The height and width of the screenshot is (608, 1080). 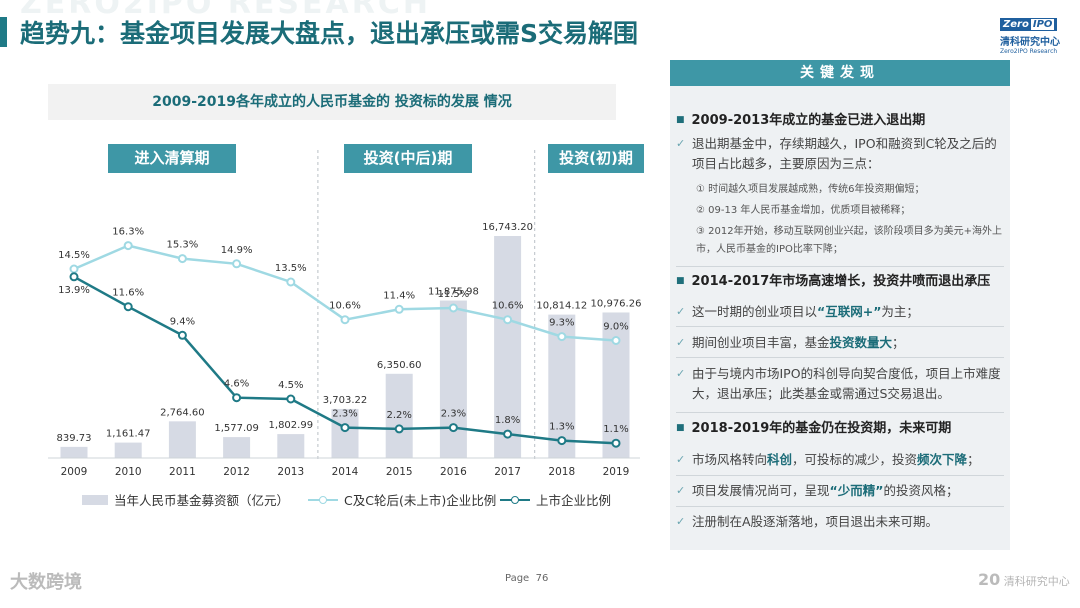 I want to click on finding-2-text-1: 这一时期的创业项目以“互联网+”为主；, so click(x=840, y=312).